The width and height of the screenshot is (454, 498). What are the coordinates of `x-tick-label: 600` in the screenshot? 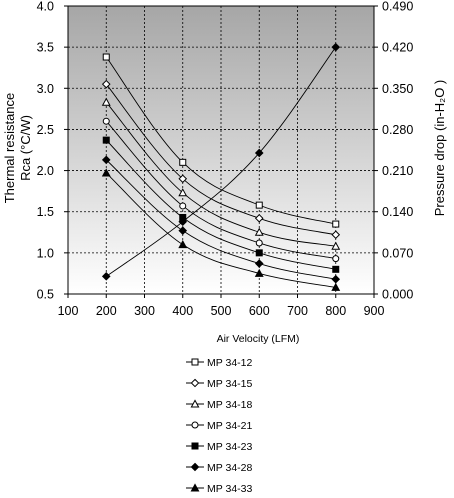 It's located at (259, 311).